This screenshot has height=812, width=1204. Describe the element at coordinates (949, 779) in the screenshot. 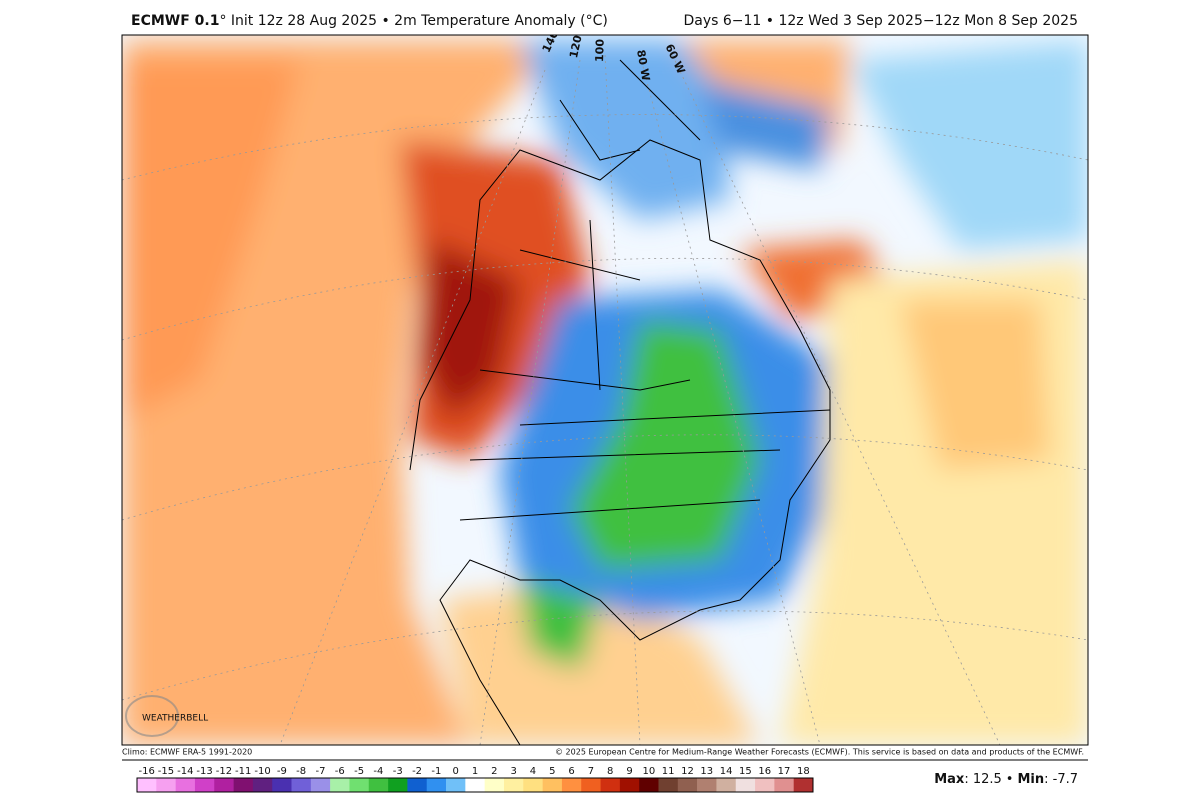

I see `max-label: Max` at that location.